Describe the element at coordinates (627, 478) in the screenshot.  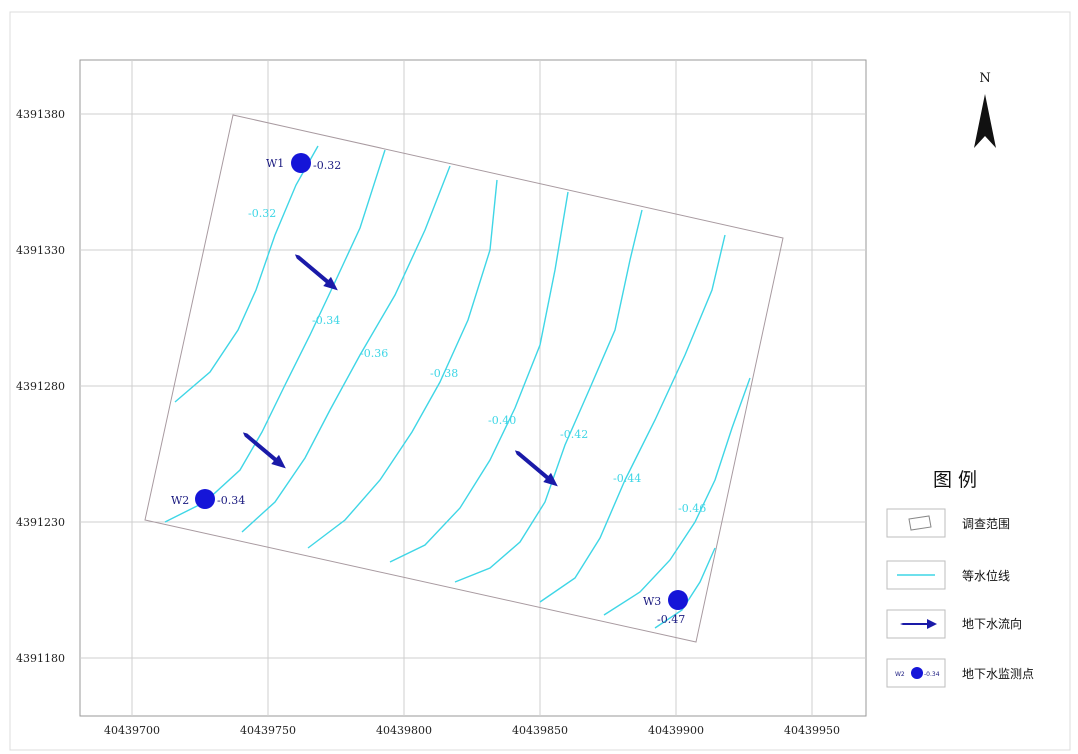
I see `contour-label: -0.44` at that location.